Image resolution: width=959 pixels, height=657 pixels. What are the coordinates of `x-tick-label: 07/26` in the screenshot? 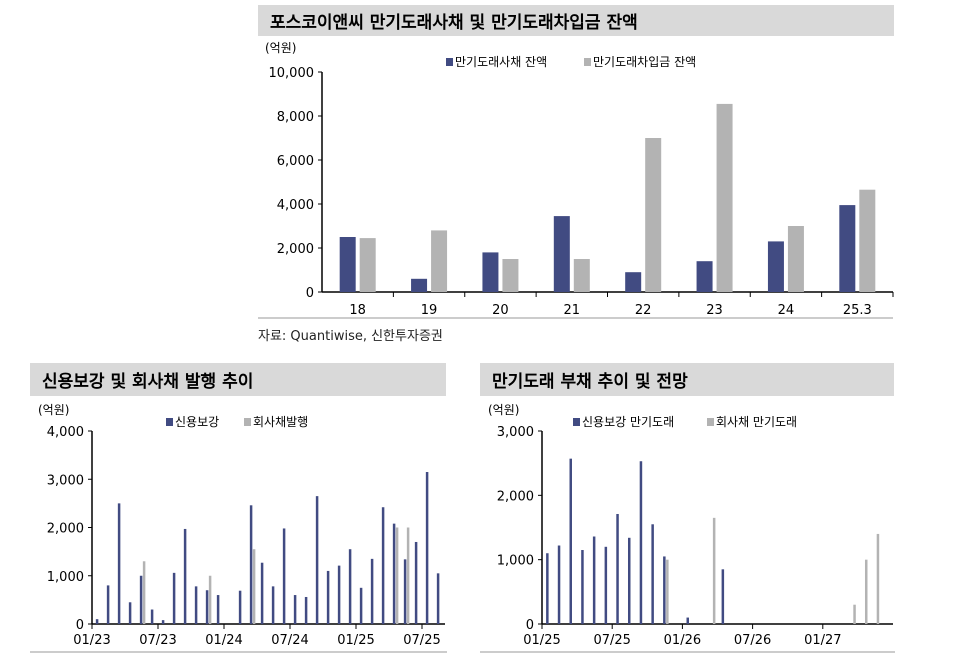 It's located at (752, 640).